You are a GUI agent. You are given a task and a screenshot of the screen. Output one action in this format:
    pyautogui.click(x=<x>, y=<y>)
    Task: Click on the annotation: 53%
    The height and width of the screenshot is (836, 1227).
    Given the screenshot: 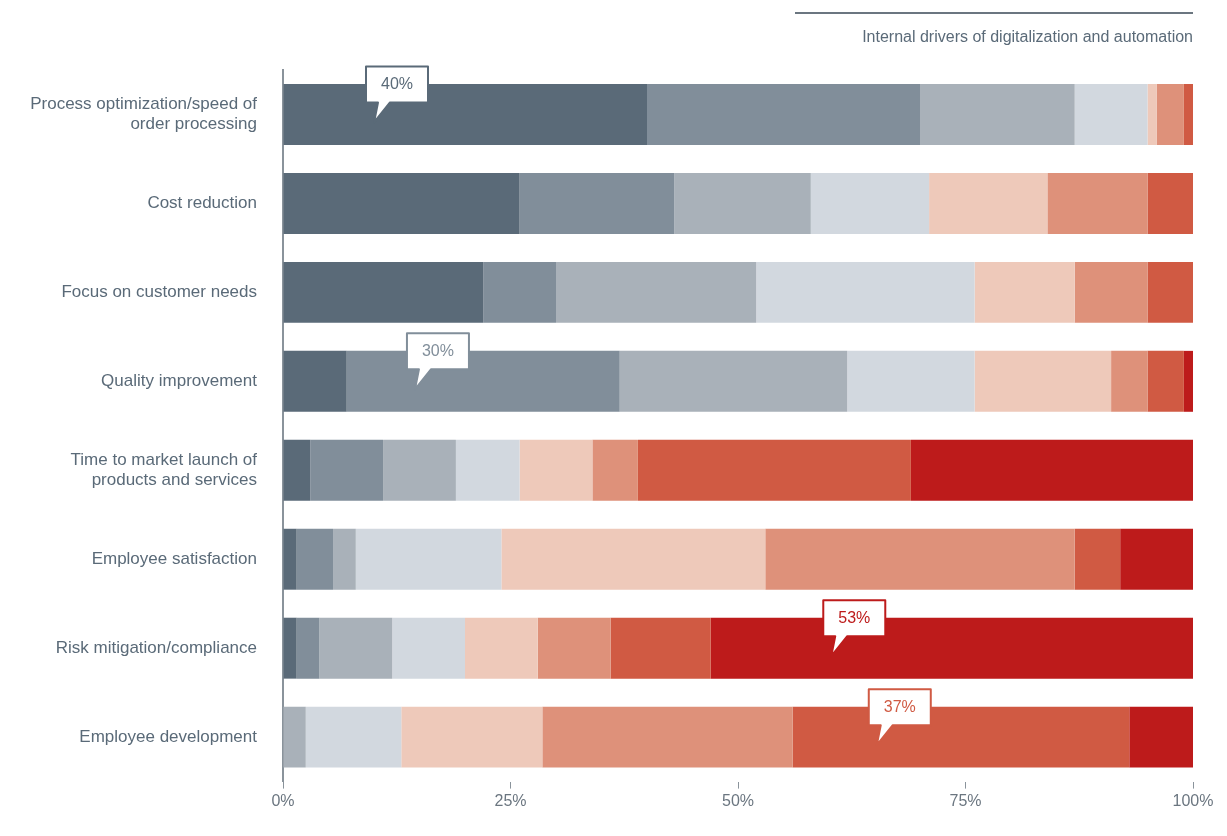 What is the action you would take?
    pyautogui.click(x=854, y=617)
    